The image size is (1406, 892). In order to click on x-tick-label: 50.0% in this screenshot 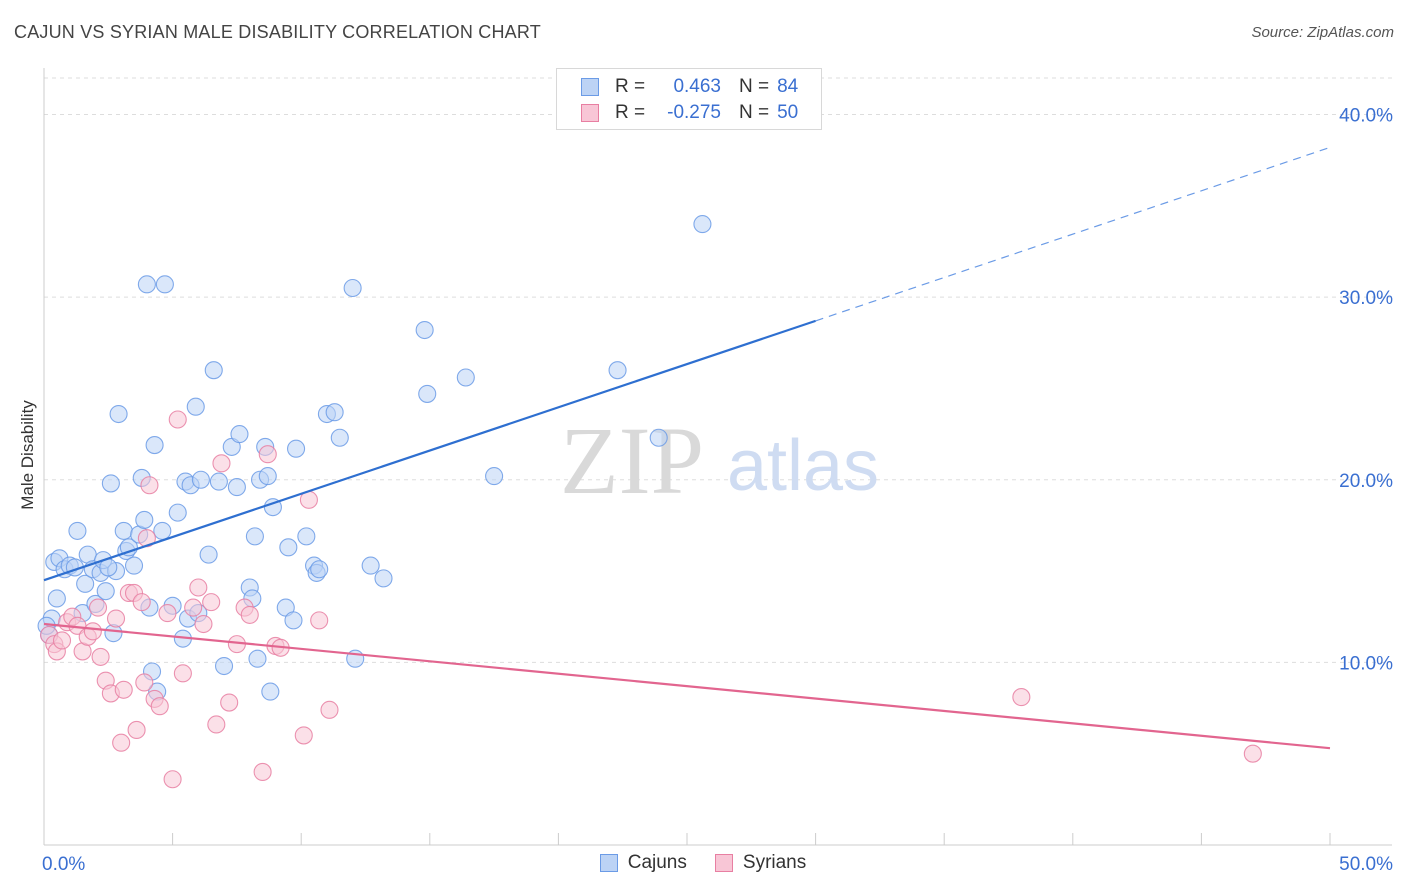, I will do `click(1366, 864)`.